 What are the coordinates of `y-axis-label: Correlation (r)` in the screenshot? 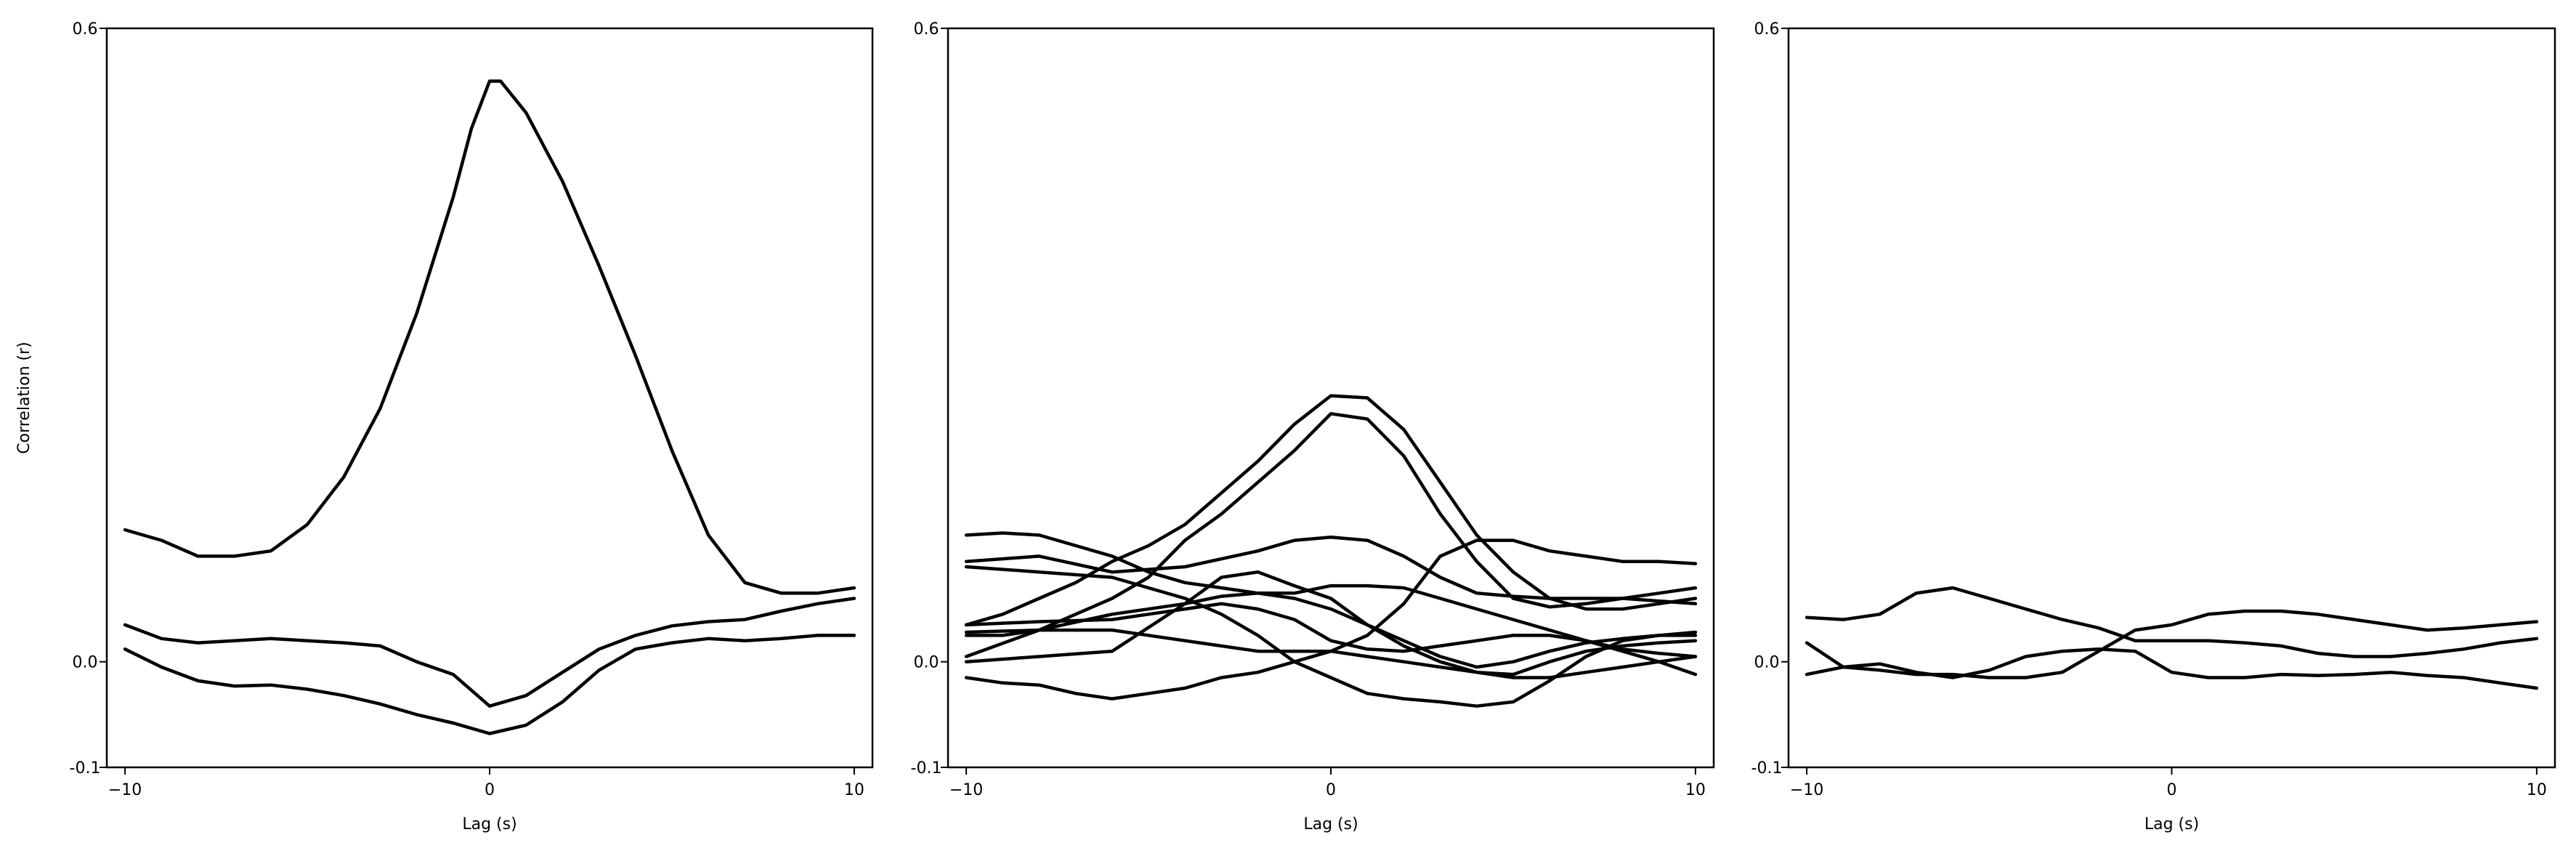 It's located at (24, 398).